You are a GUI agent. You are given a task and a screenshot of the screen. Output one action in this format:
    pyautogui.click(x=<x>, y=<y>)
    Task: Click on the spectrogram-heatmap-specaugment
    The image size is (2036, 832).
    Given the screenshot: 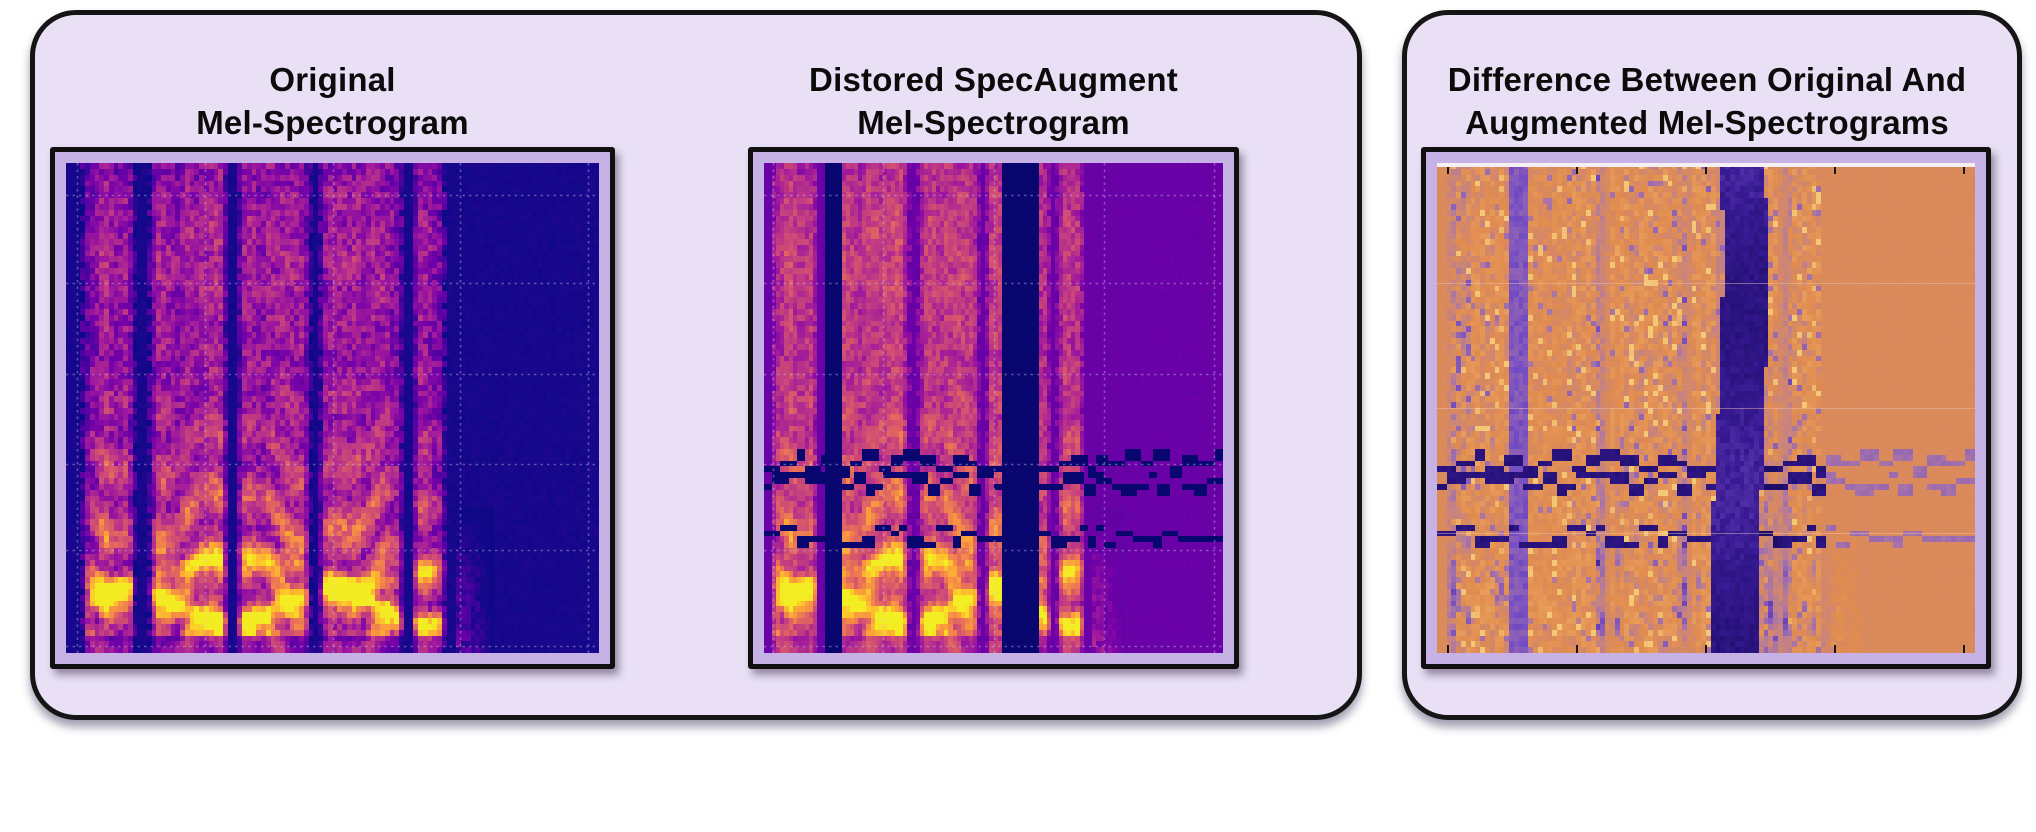 What is the action you would take?
    pyautogui.click(x=993, y=408)
    